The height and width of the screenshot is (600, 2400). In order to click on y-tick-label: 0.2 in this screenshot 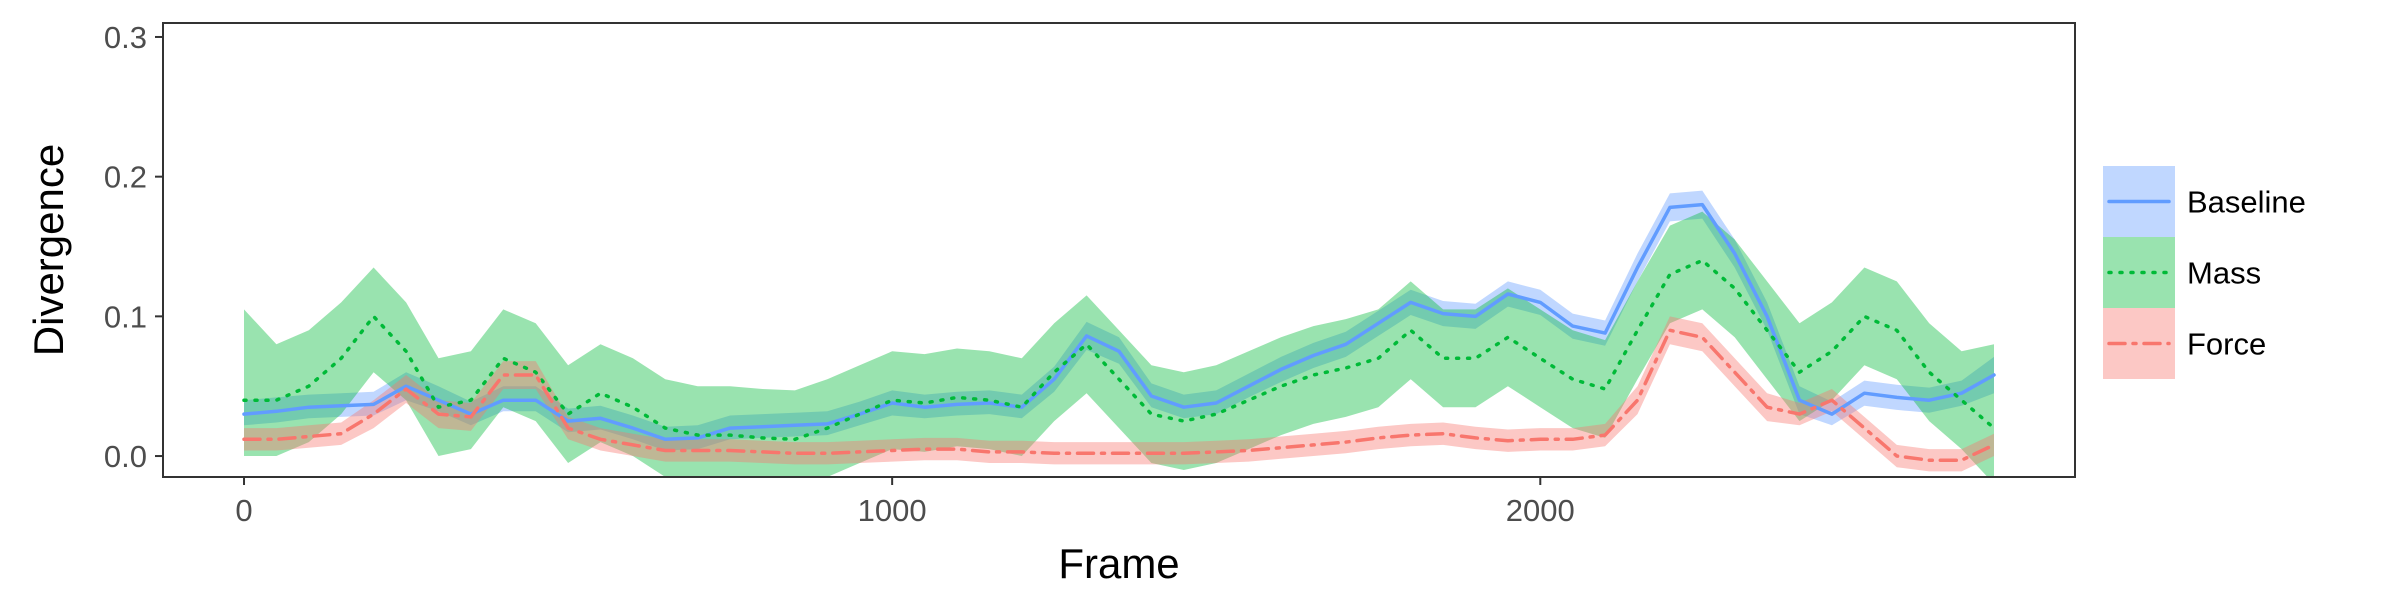, I will do `click(125, 177)`.